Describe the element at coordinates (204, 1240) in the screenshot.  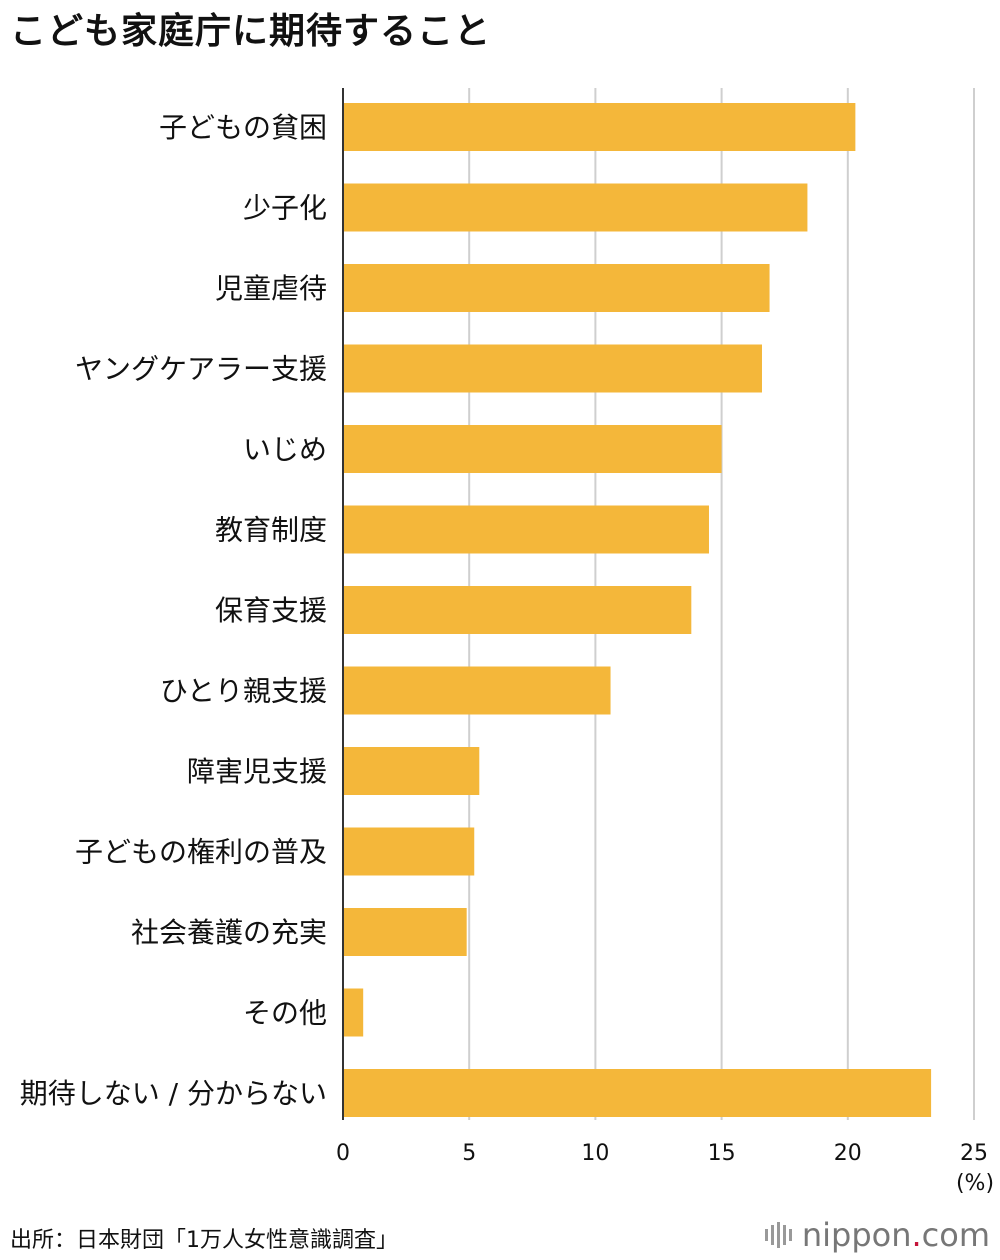
I see `source-note: 出所：日本財団「1万人女性意識調査」` at that location.